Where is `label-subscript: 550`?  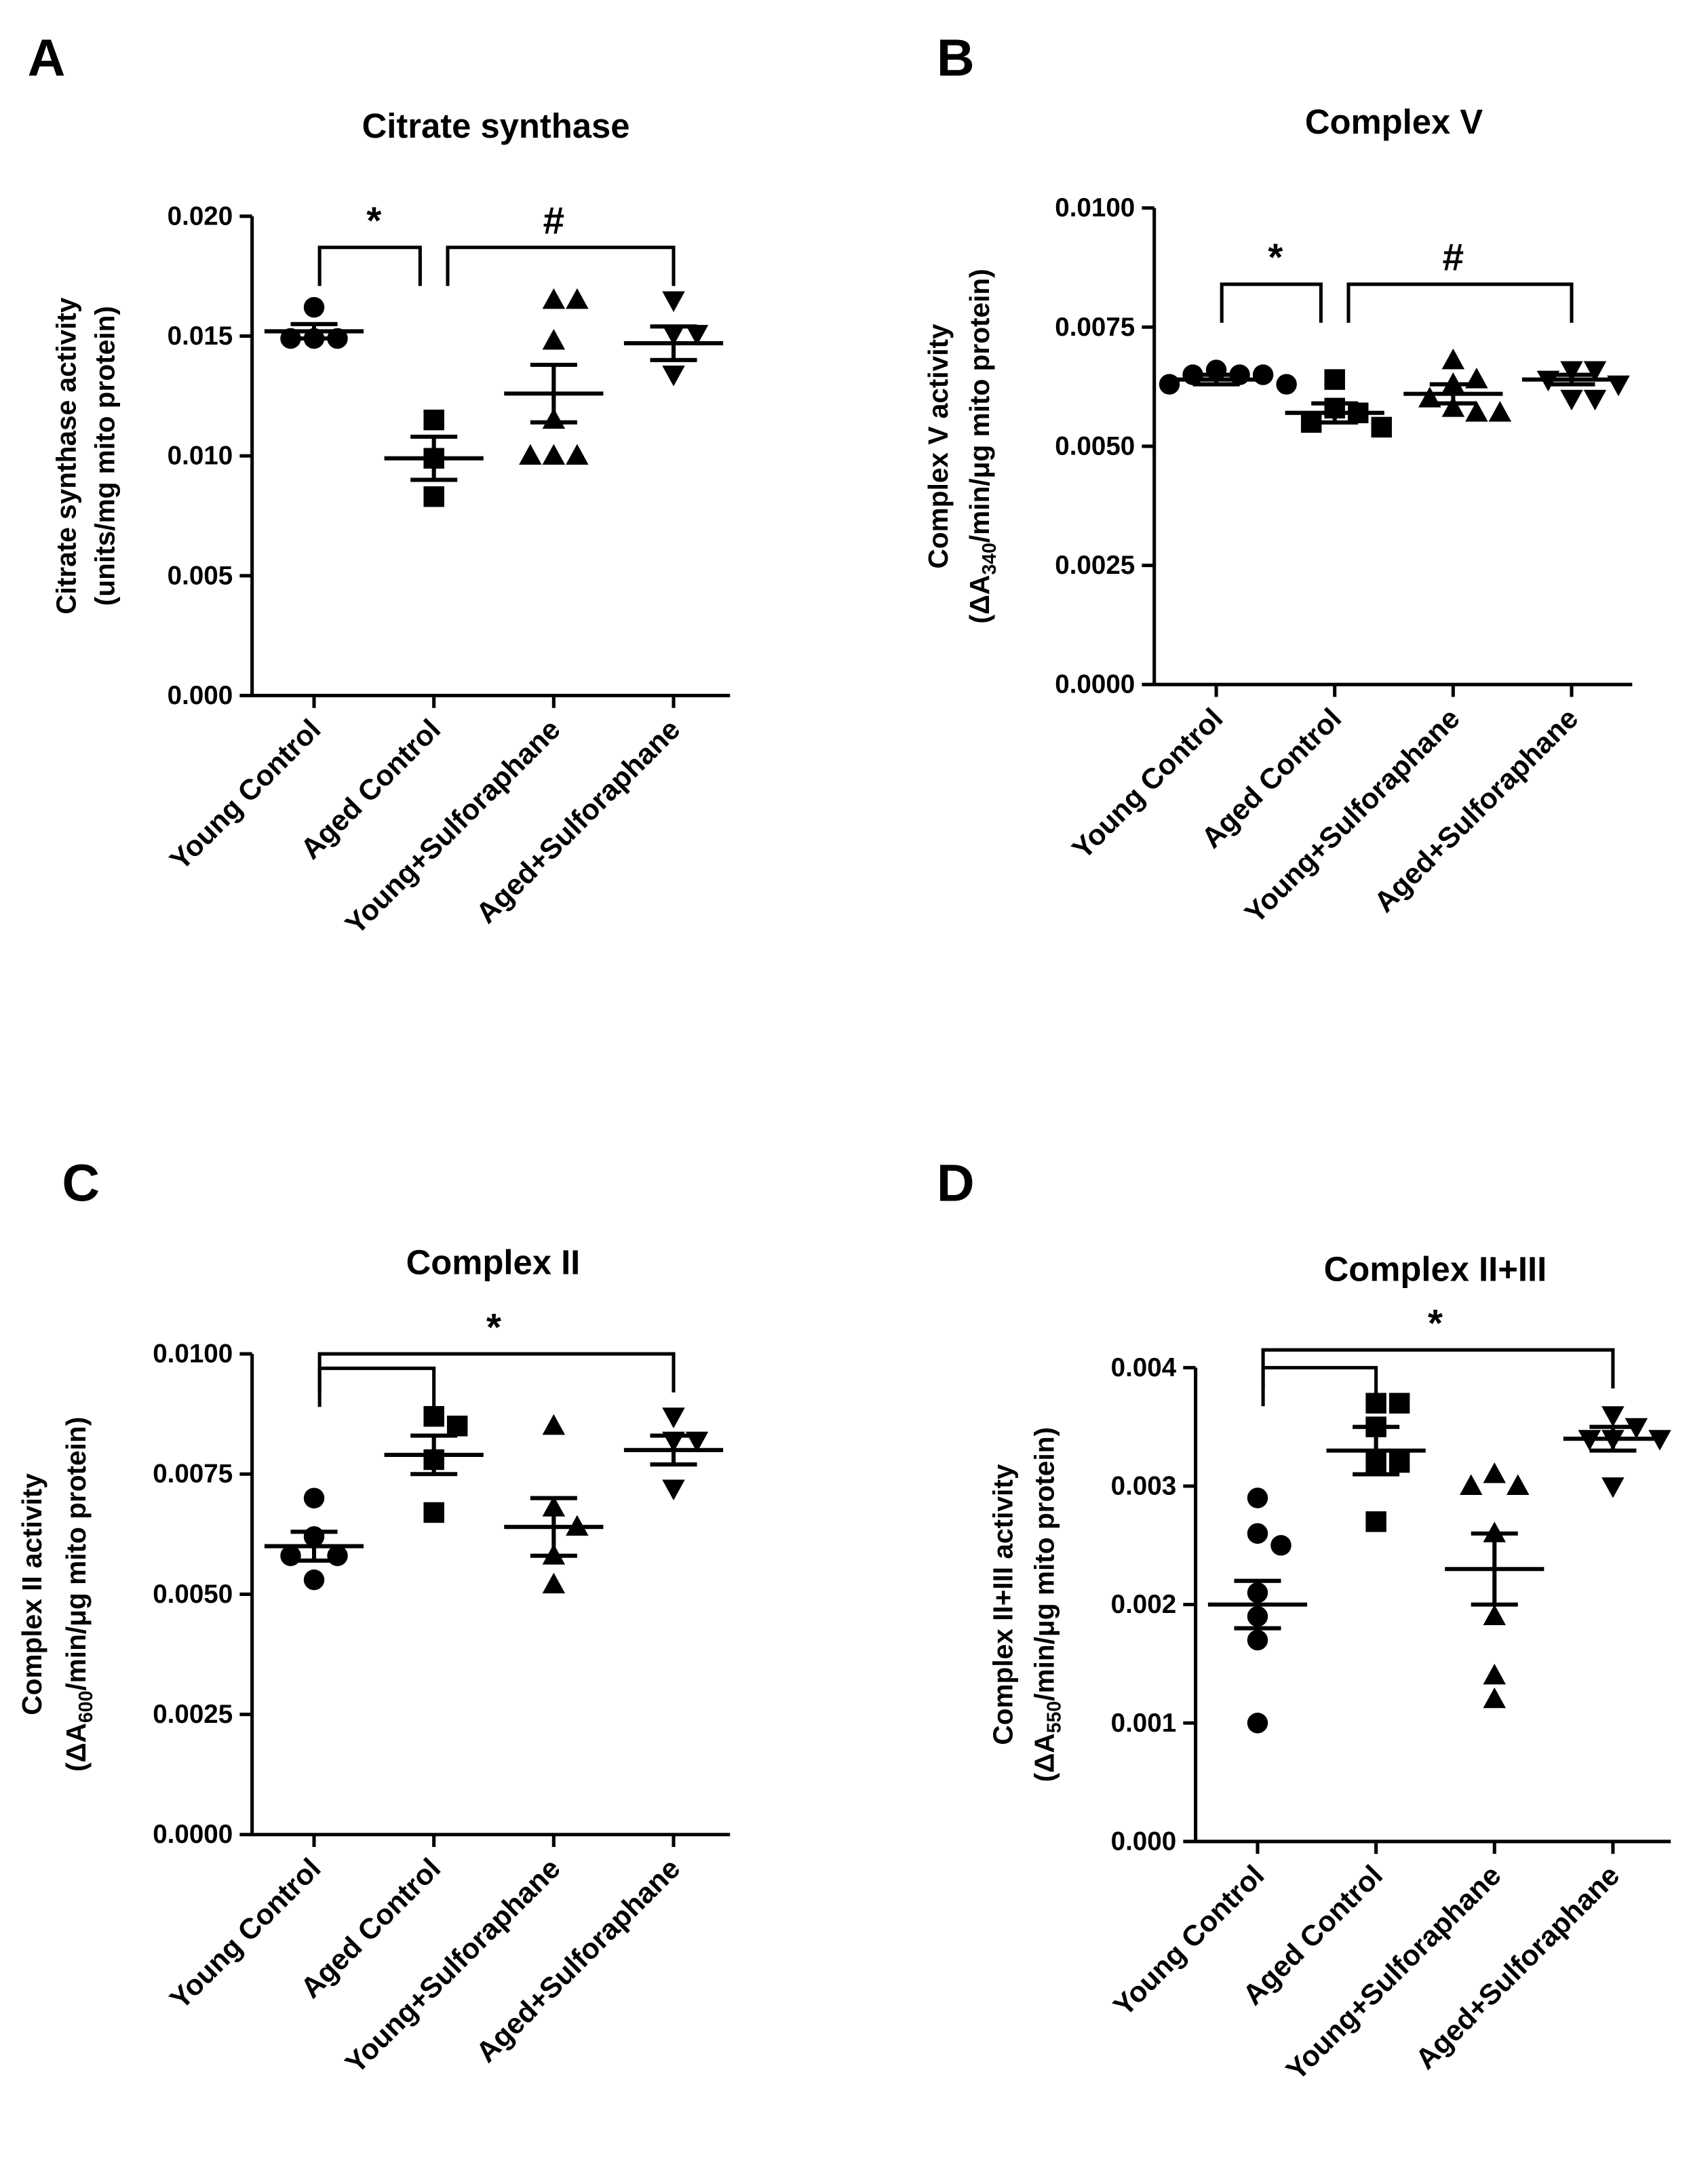
label-subscript: 550 is located at coordinates (1055, 1717).